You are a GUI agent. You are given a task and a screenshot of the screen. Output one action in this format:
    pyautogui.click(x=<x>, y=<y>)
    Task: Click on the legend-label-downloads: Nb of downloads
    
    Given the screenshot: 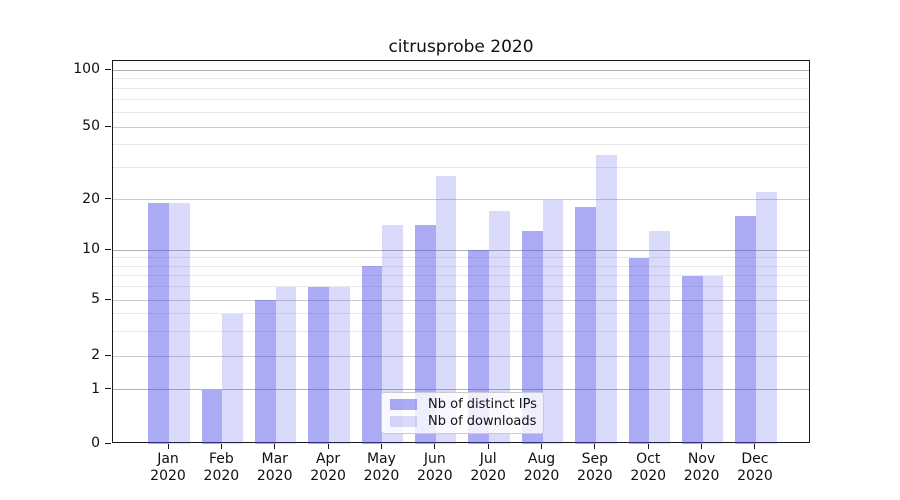 What is the action you would take?
    pyautogui.click(x=482, y=421)
    